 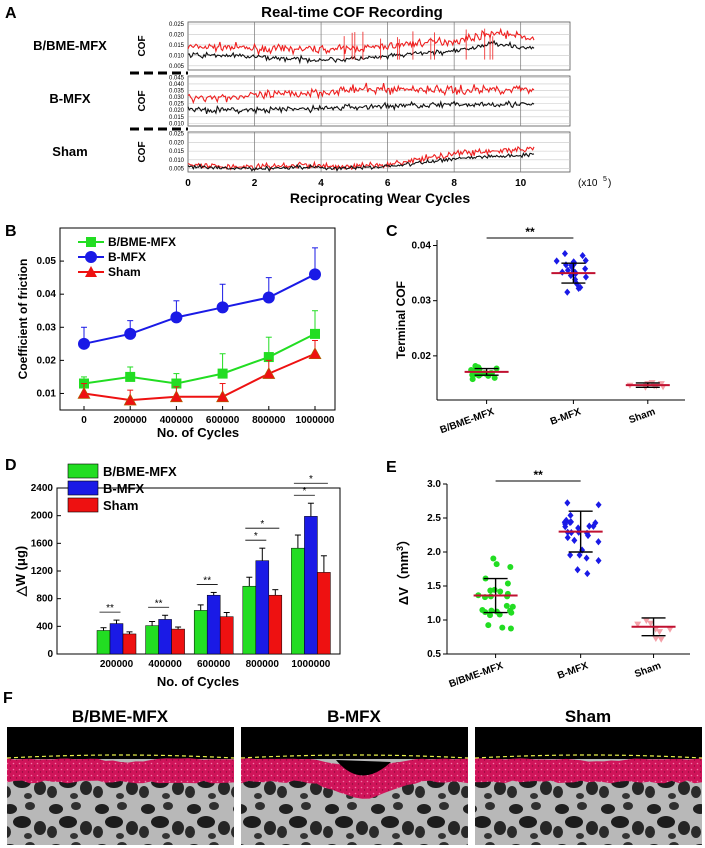 I want to click on panel-b-x-tick-label: 600000, so click(x=223, y=420).